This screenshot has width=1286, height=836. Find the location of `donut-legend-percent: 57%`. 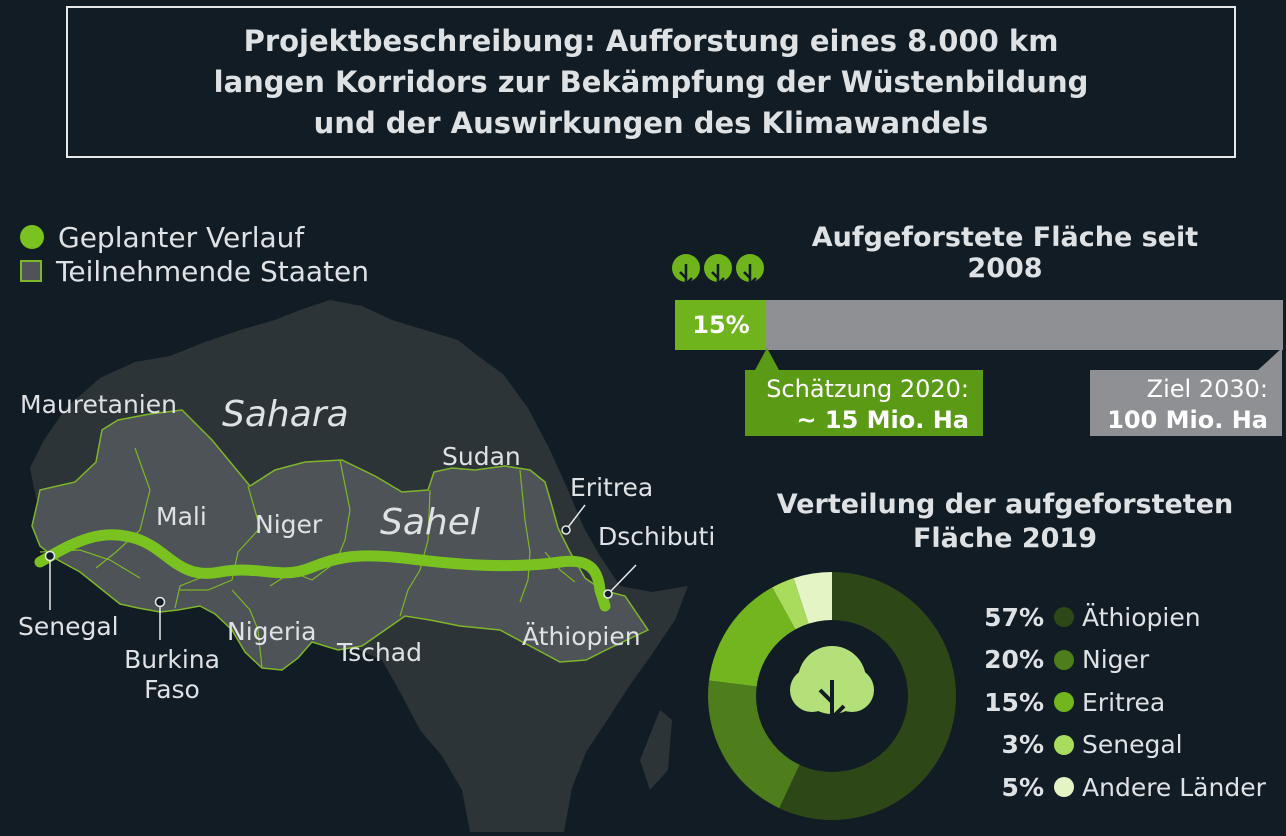

donut-legend-percent: 57% is located at coordinates (1014, 617).